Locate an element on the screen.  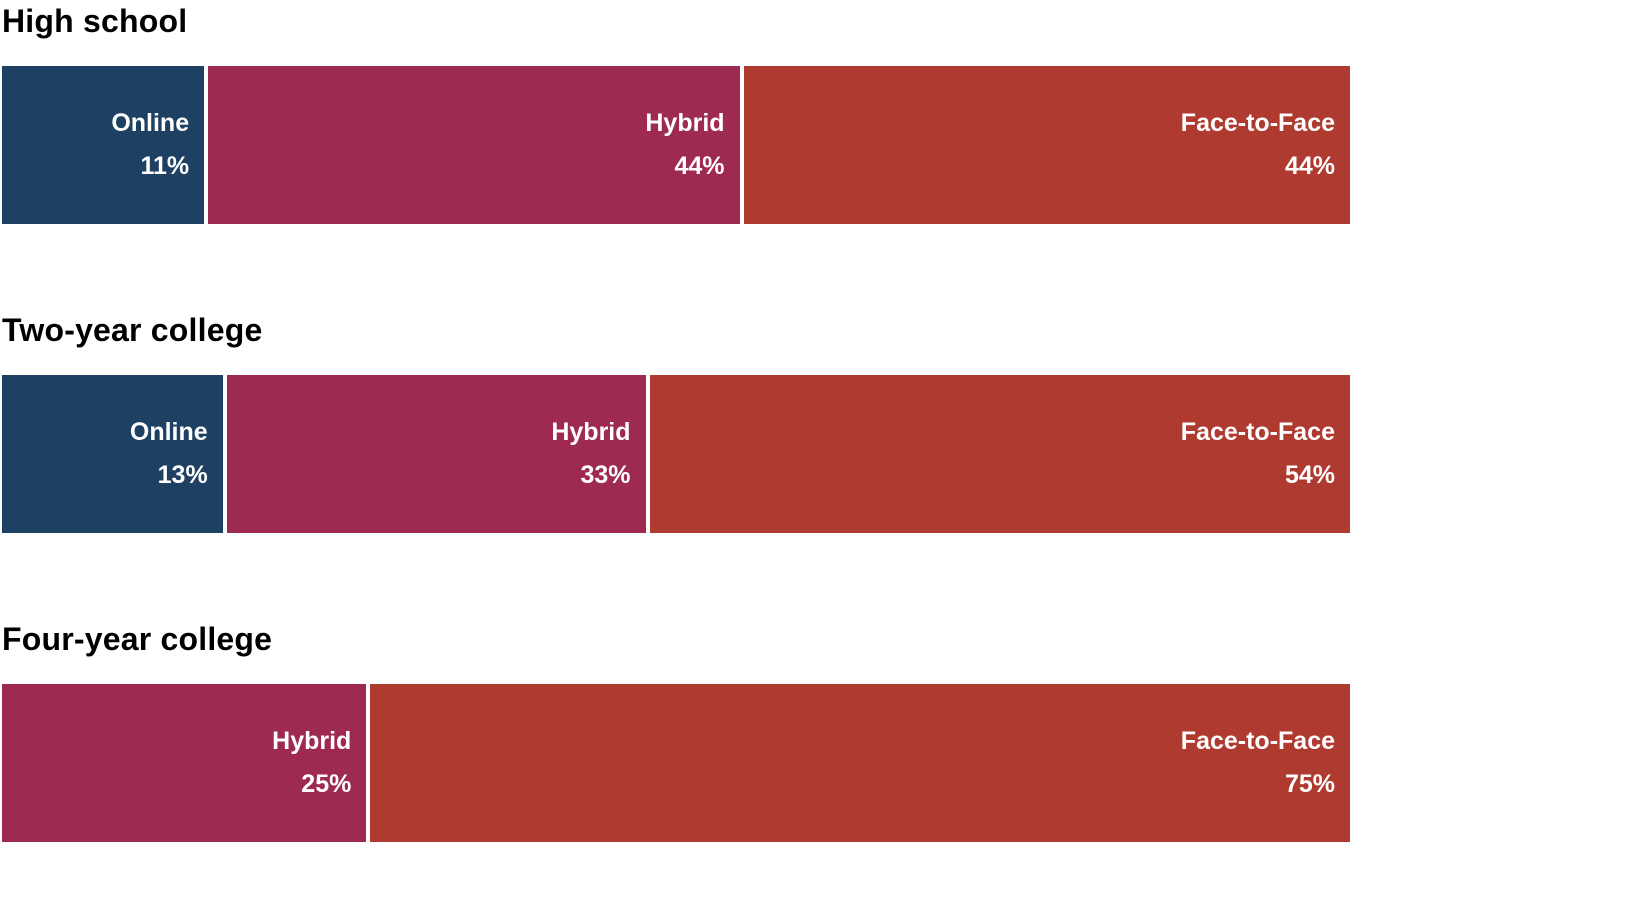
segment-value-label: 54% is located at coordinates (1309, 475).